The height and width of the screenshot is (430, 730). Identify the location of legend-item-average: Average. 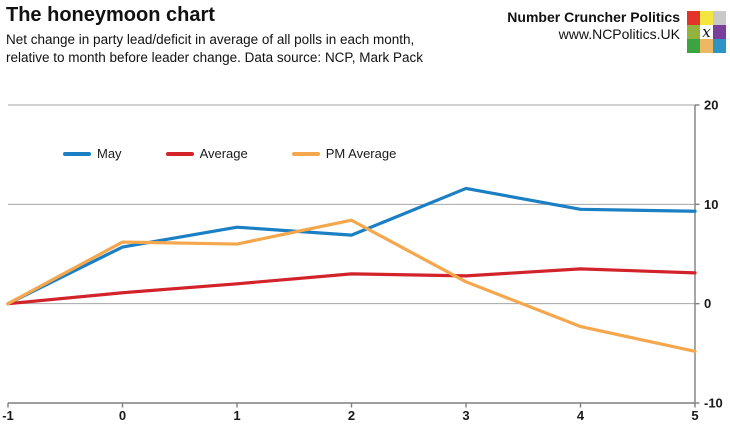
(206, 153).